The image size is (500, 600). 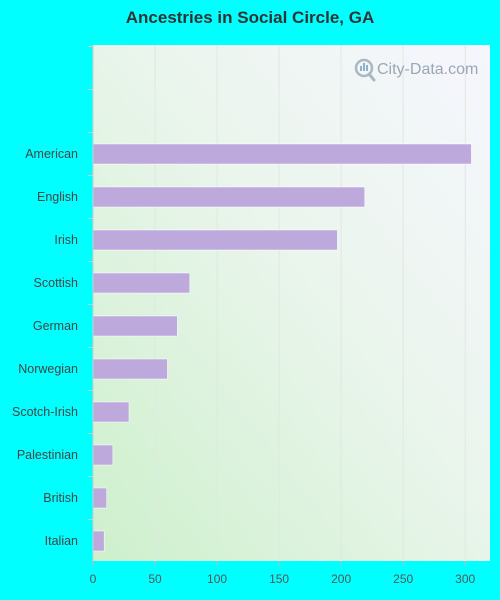 What do you see at coordinates (99, 498) in the screenshot?
I see `bar-british` at bounding box center [99, 498].